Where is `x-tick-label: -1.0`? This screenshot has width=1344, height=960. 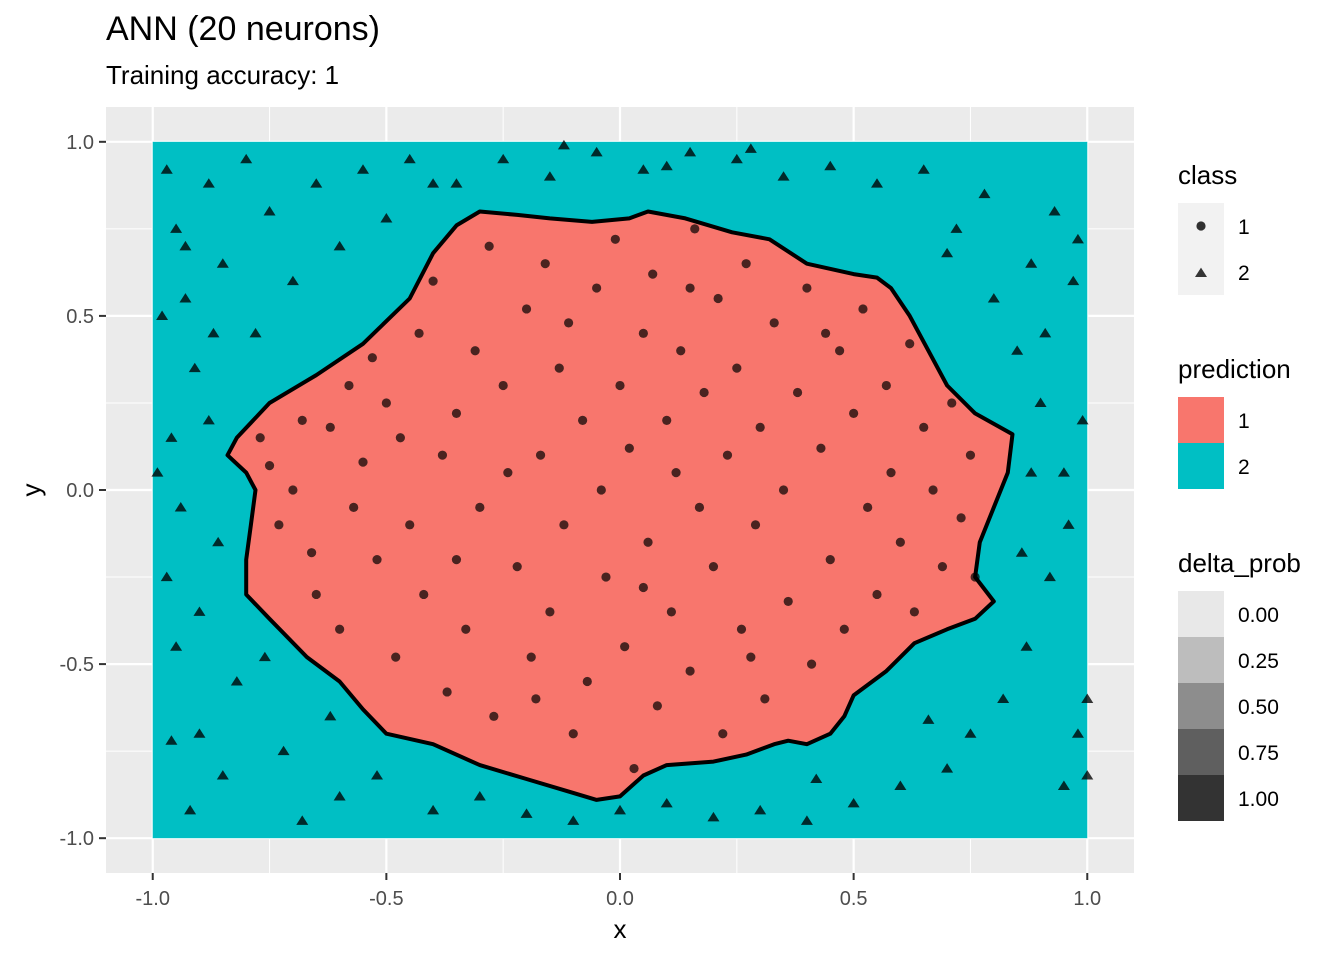
x-tick-label: -1.0 is located at coordinates (152, 899).